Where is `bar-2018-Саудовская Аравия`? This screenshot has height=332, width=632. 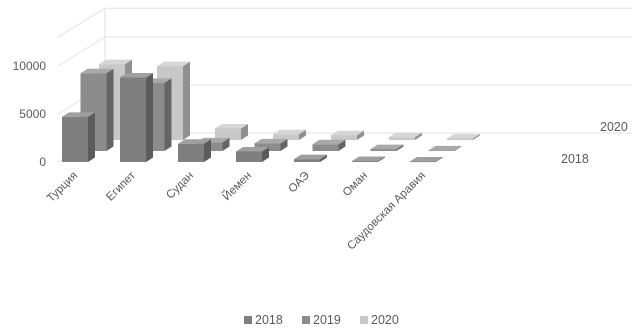 bar-2018-Саудовская Аравия is located at coordinates (426, 160).